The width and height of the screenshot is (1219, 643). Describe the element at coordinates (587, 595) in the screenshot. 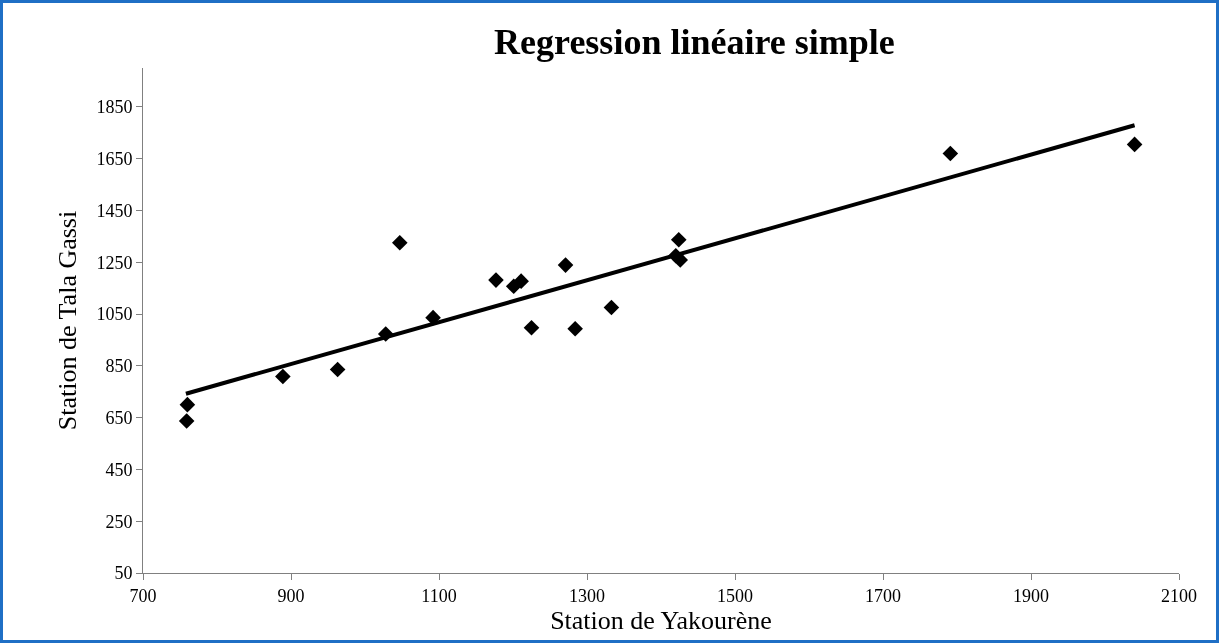

I see `x-tick-label: 1300` at that location.